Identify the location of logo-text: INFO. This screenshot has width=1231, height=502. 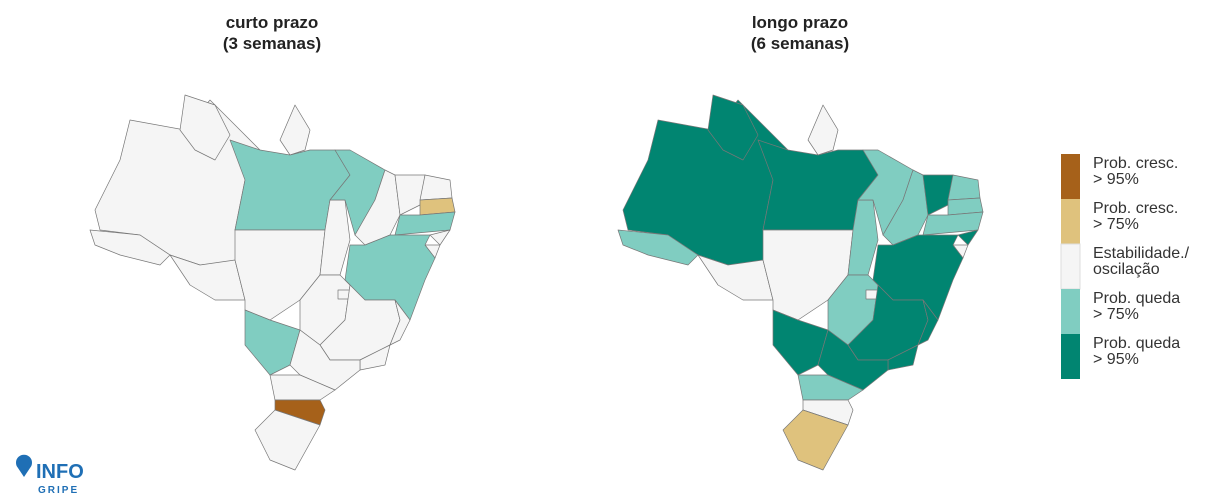
(60, 472).